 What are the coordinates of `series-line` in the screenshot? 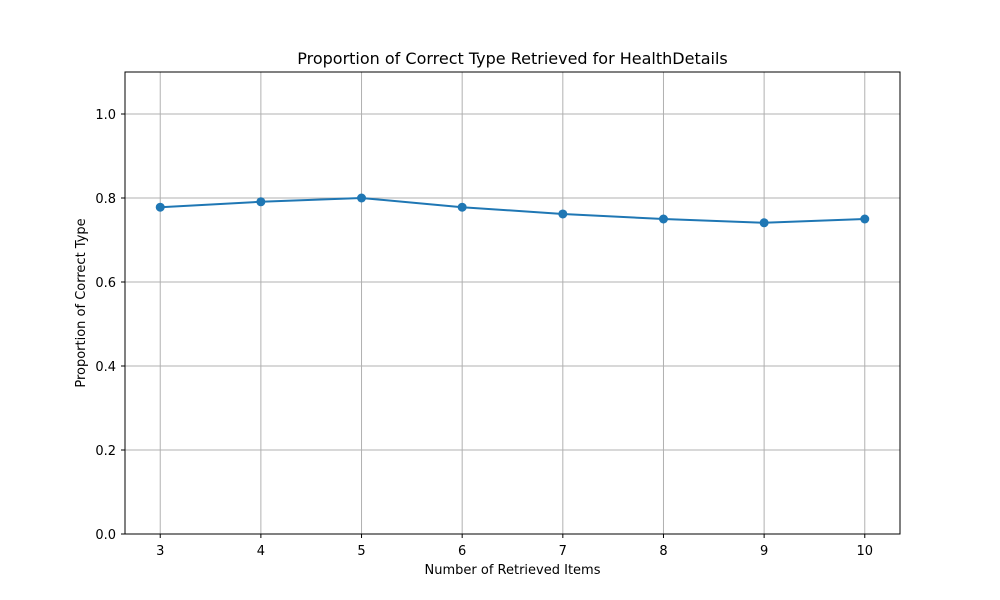 It's located at (512, 210).